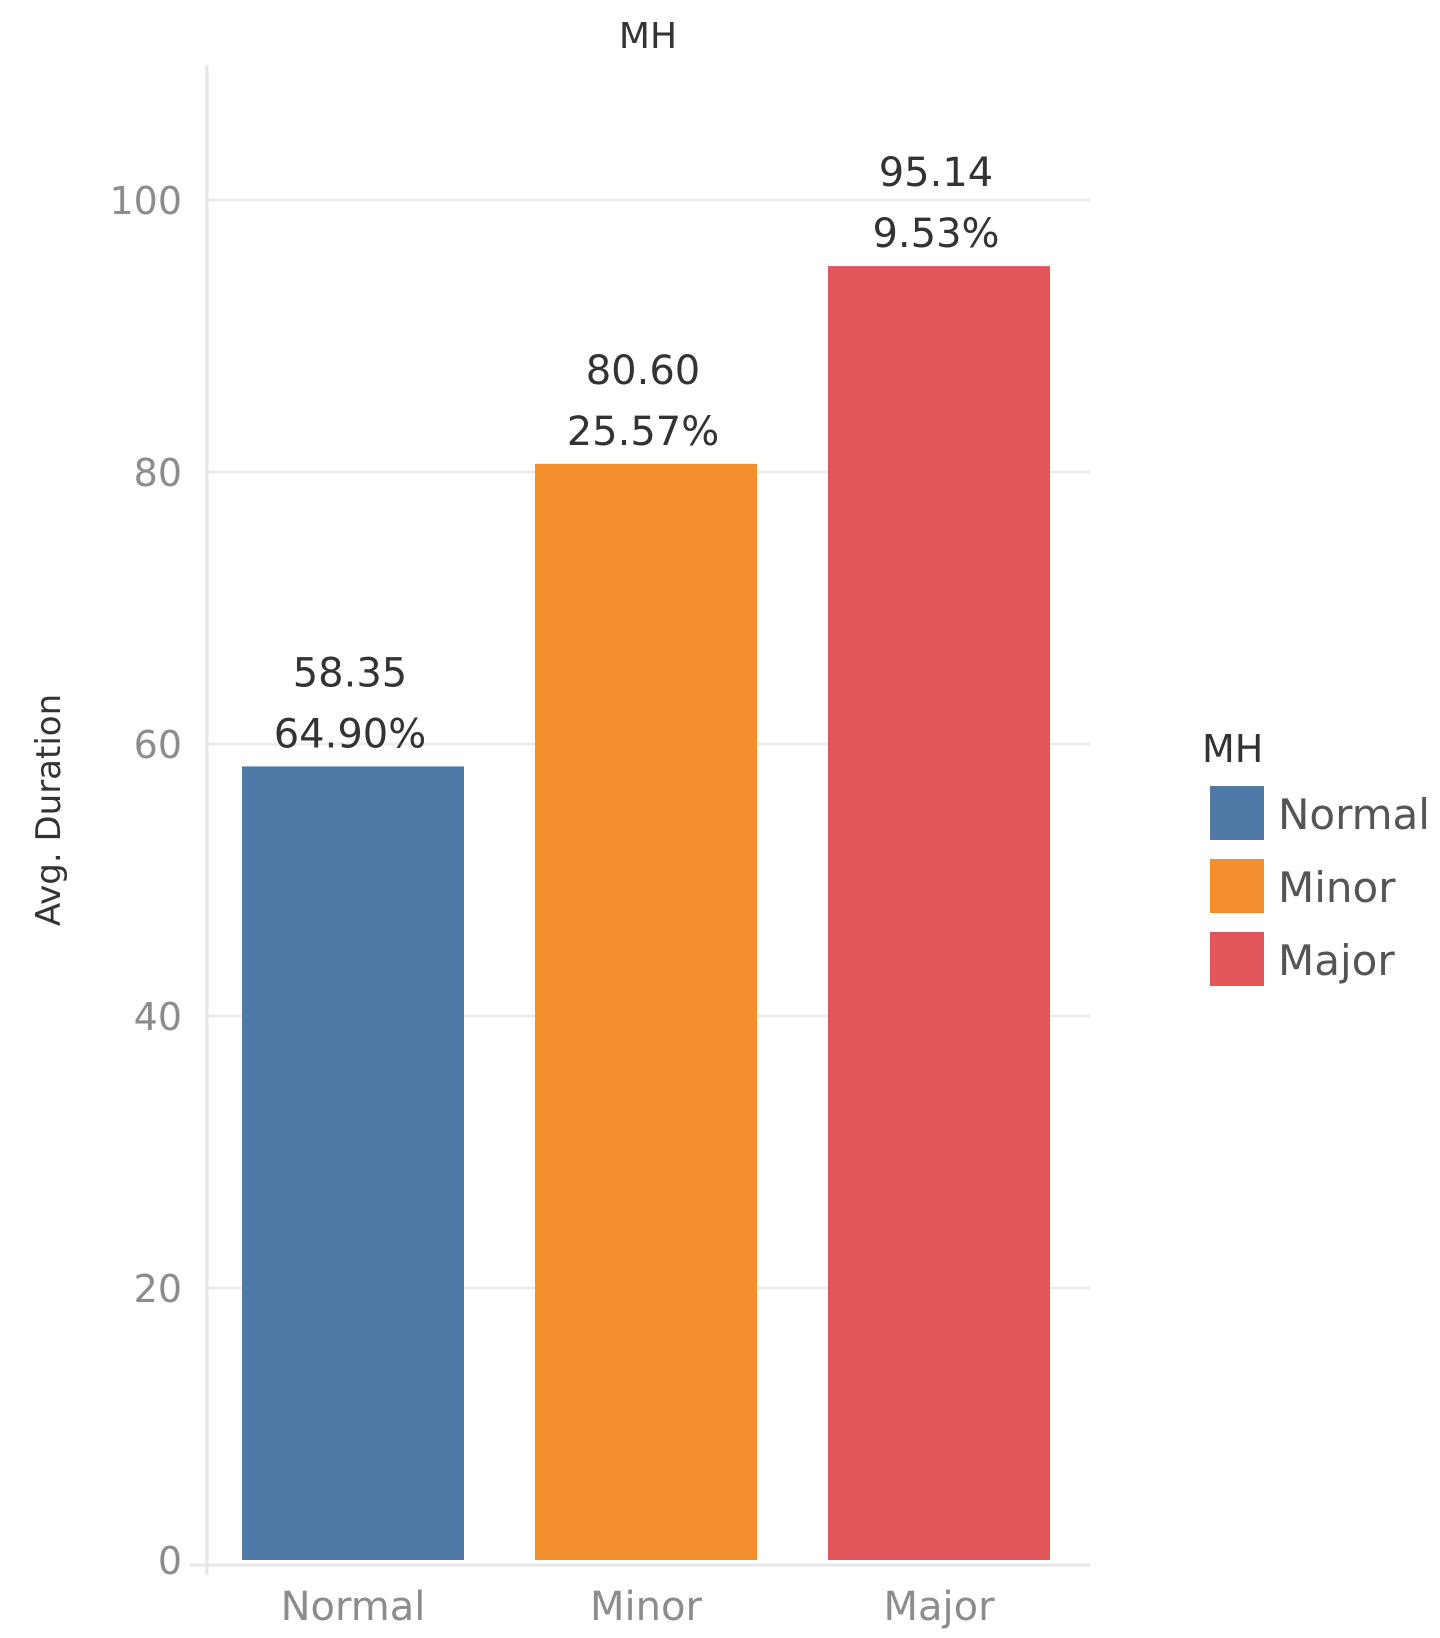 This screenshot has height=1638, width=1440. Describe the element at coordinates (1237, 886) in the screenshot. I see `legend-swatch-minor` at that location.